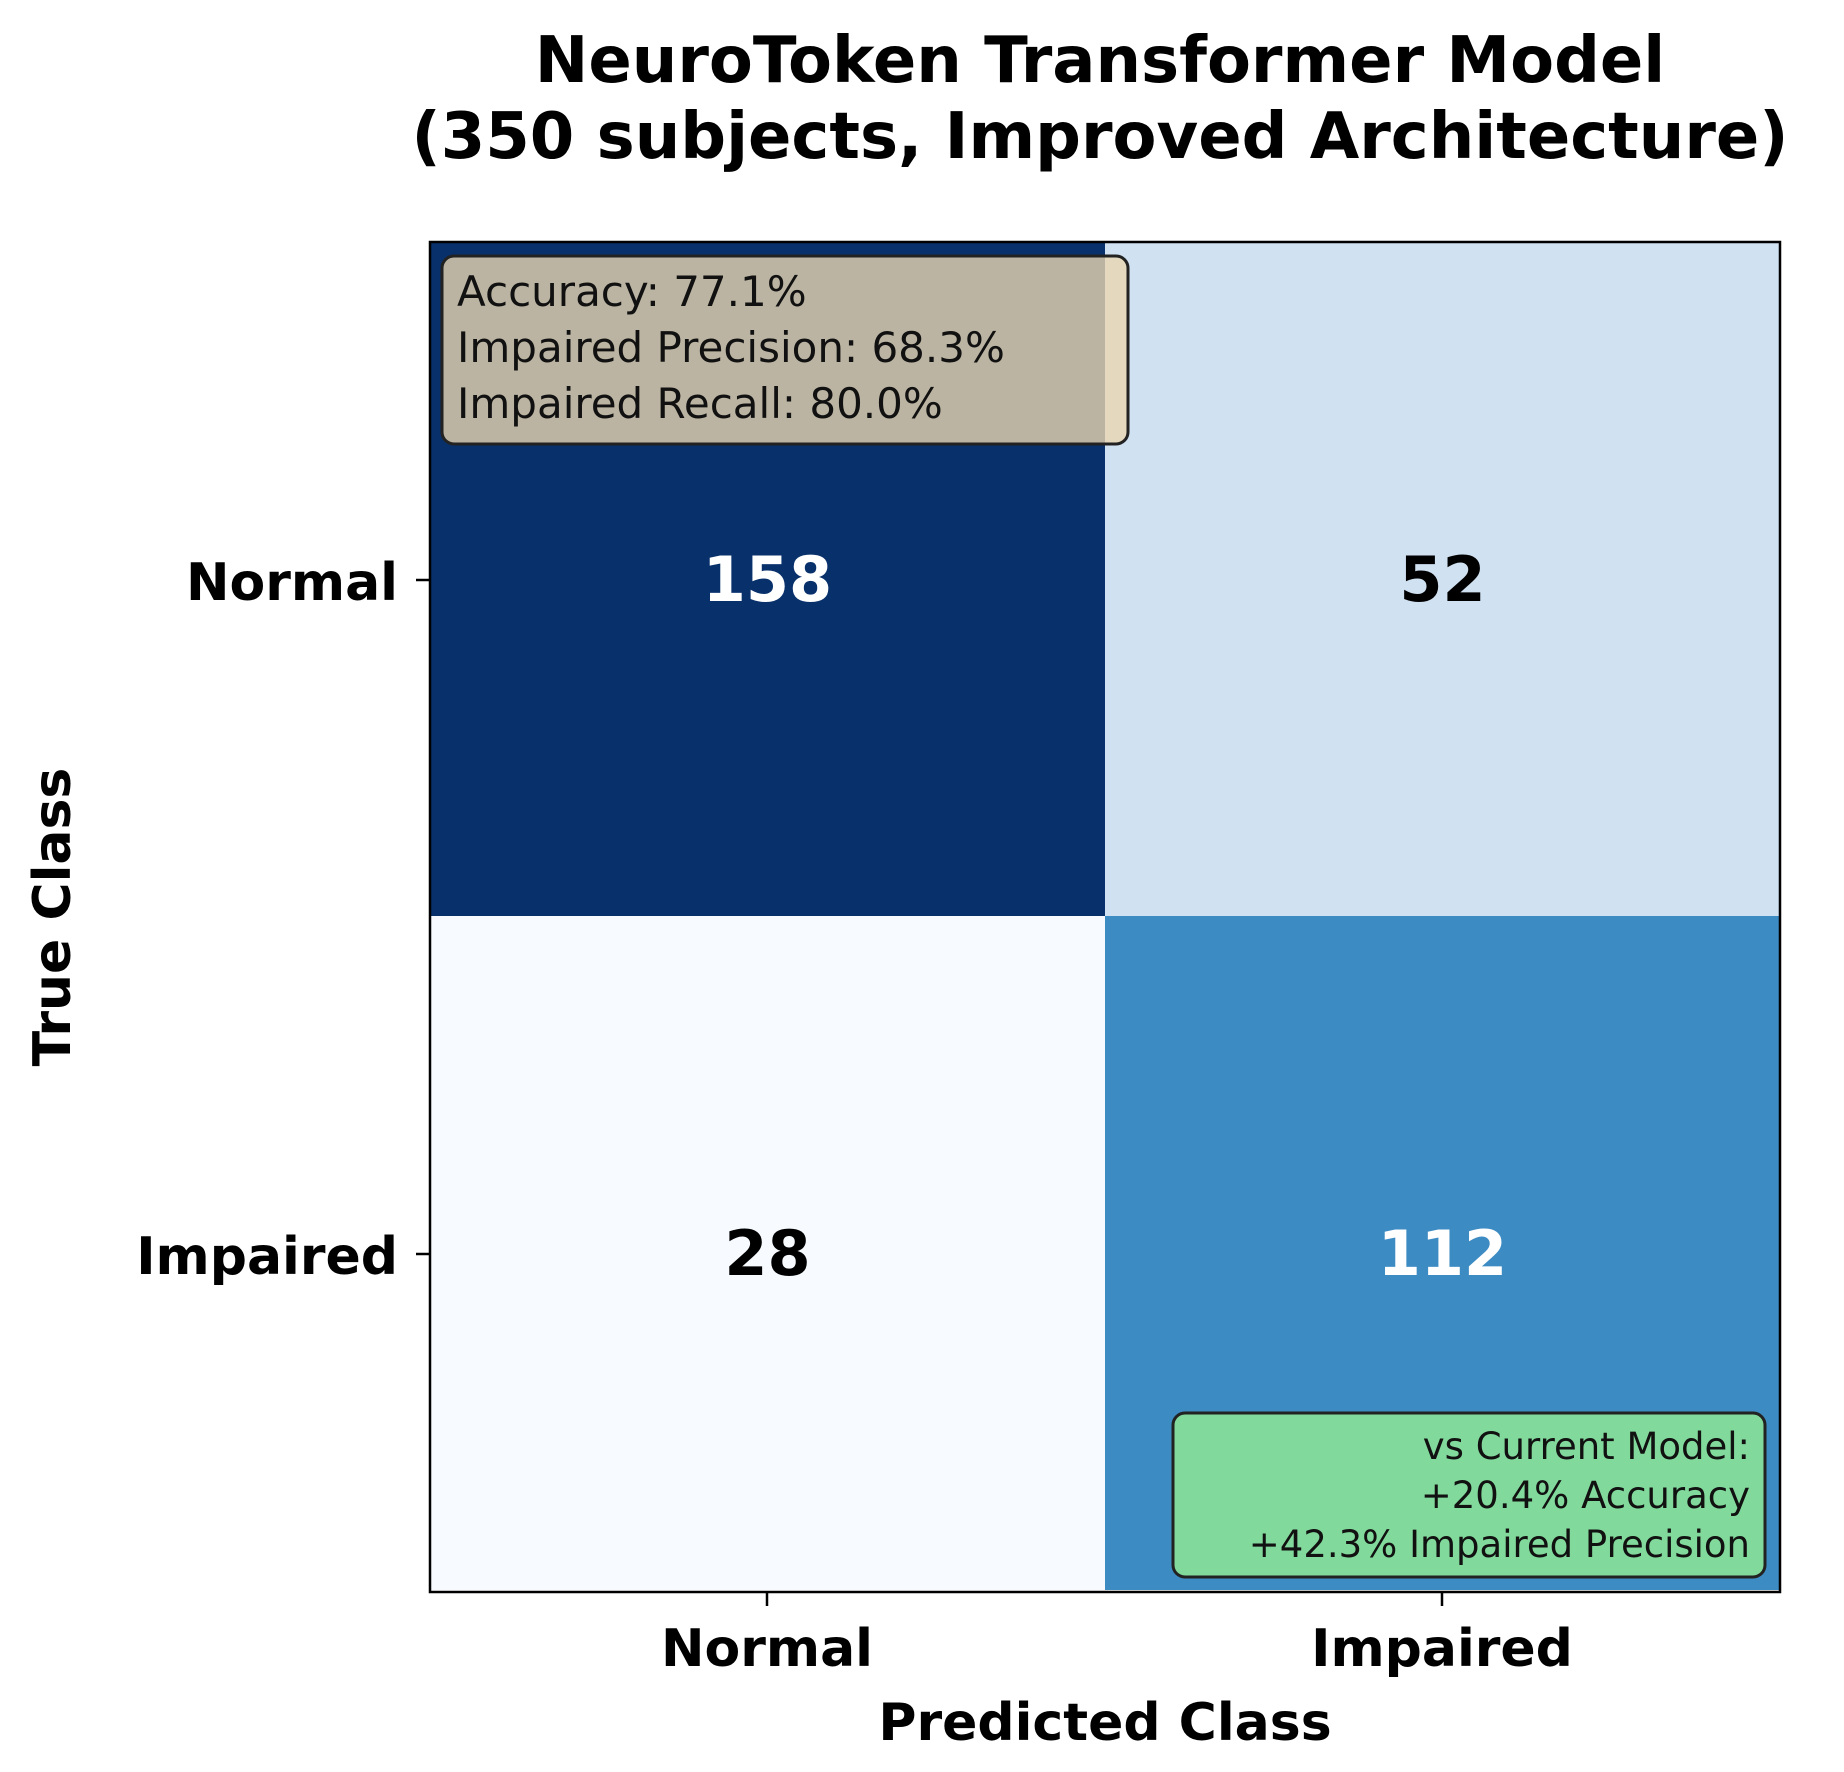 This screenshot has width=1844, height=1772. What do you see at coordinates (1104, 1723) in the screenshot?
I see `x-axis-label: Predicted Class` at bounding box center [1104, 1723].